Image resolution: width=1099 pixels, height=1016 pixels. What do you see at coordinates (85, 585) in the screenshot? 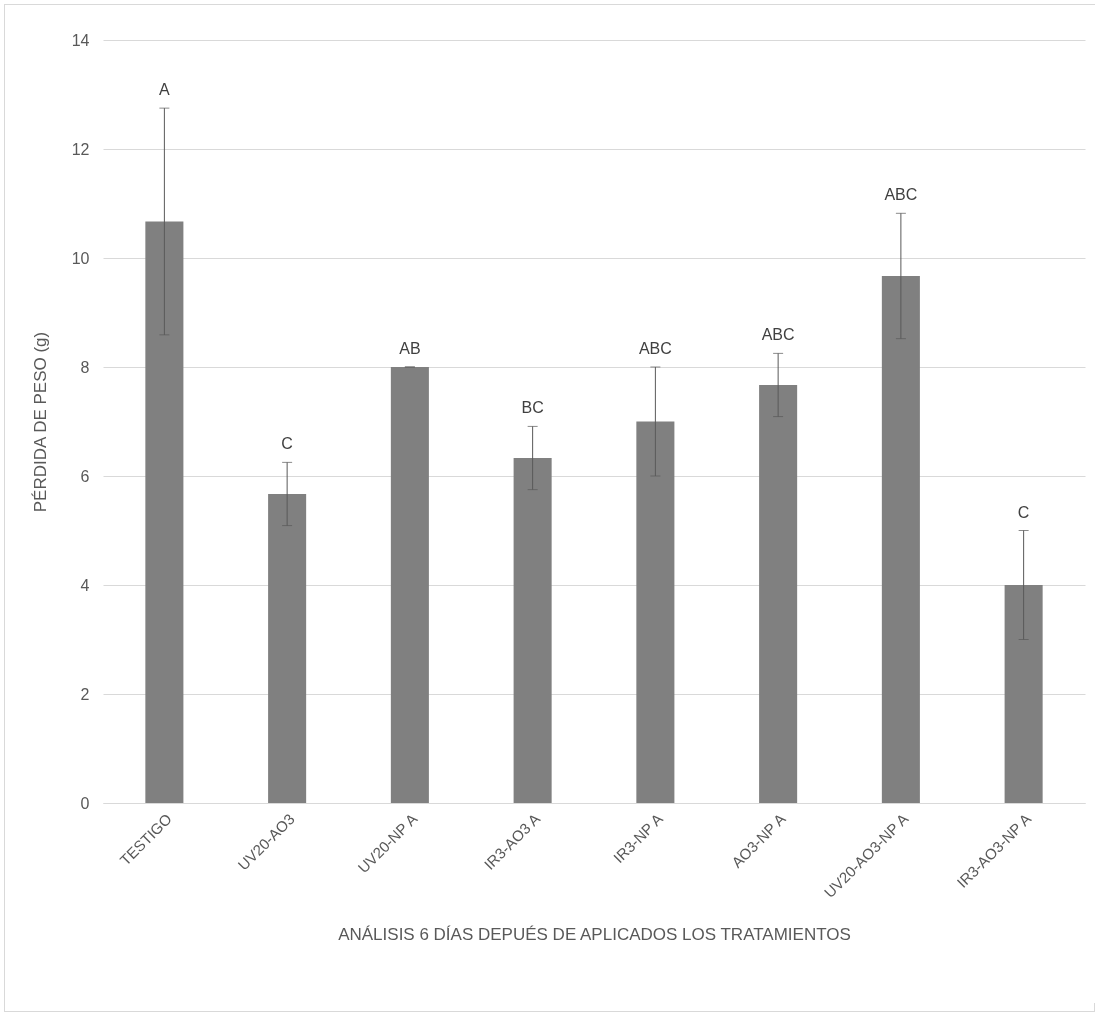
I see `y-tick-label: 4` at bounding box center [85, 585].